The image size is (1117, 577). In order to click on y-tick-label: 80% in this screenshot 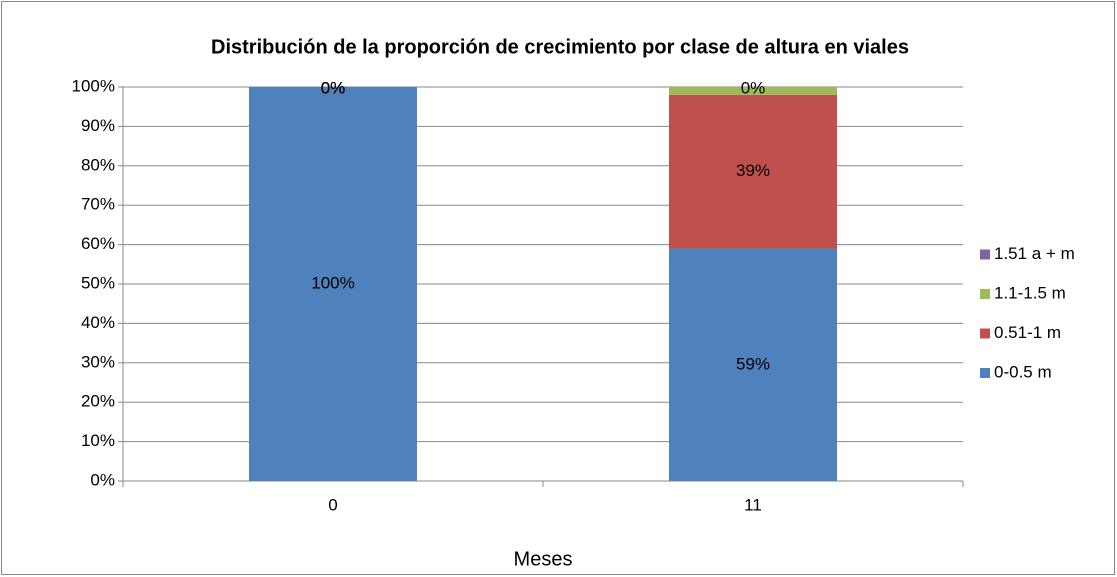, I will do `click(98, 164)`.